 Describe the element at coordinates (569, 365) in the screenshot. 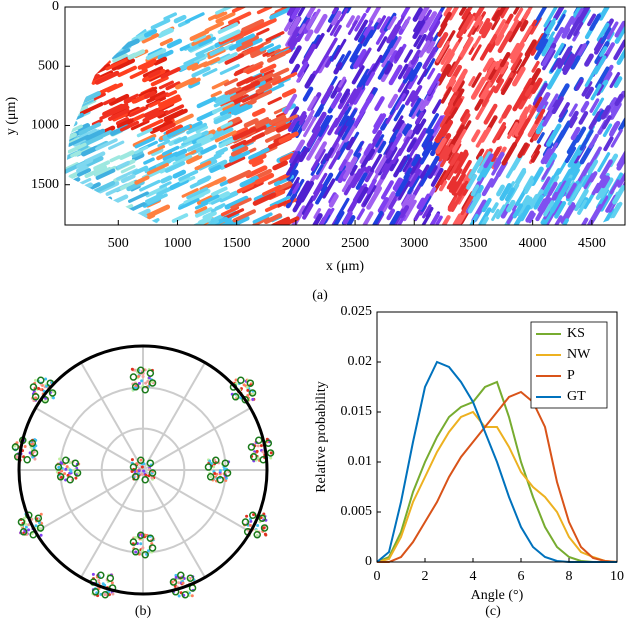

I see `legend-box` at that location.